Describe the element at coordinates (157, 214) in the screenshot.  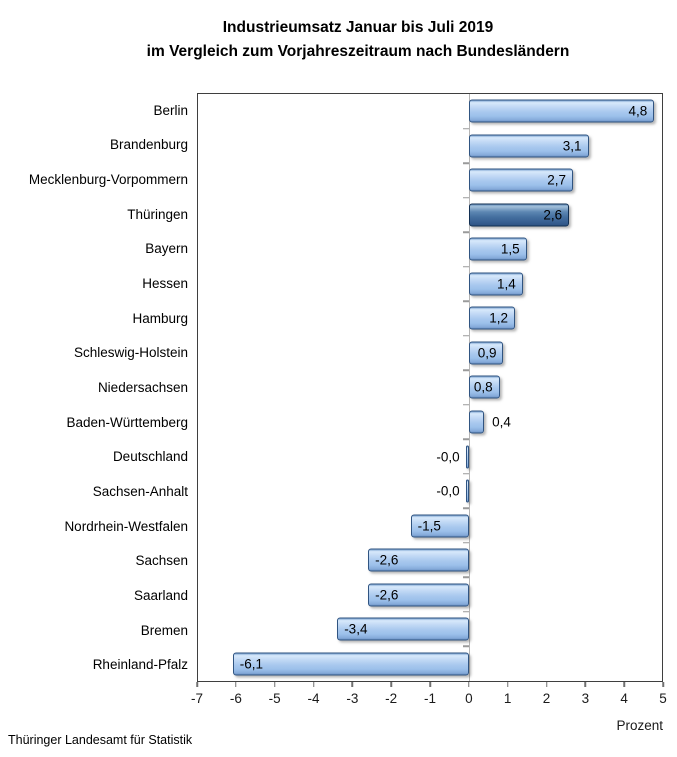
I see `category-label: Thüringen` at that location.